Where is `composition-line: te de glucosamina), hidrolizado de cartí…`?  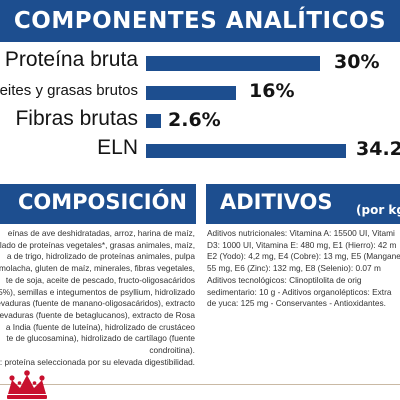 composition-line: te de glucosamina), hidrolizado de cartí… is located at coordinates (100, 338).